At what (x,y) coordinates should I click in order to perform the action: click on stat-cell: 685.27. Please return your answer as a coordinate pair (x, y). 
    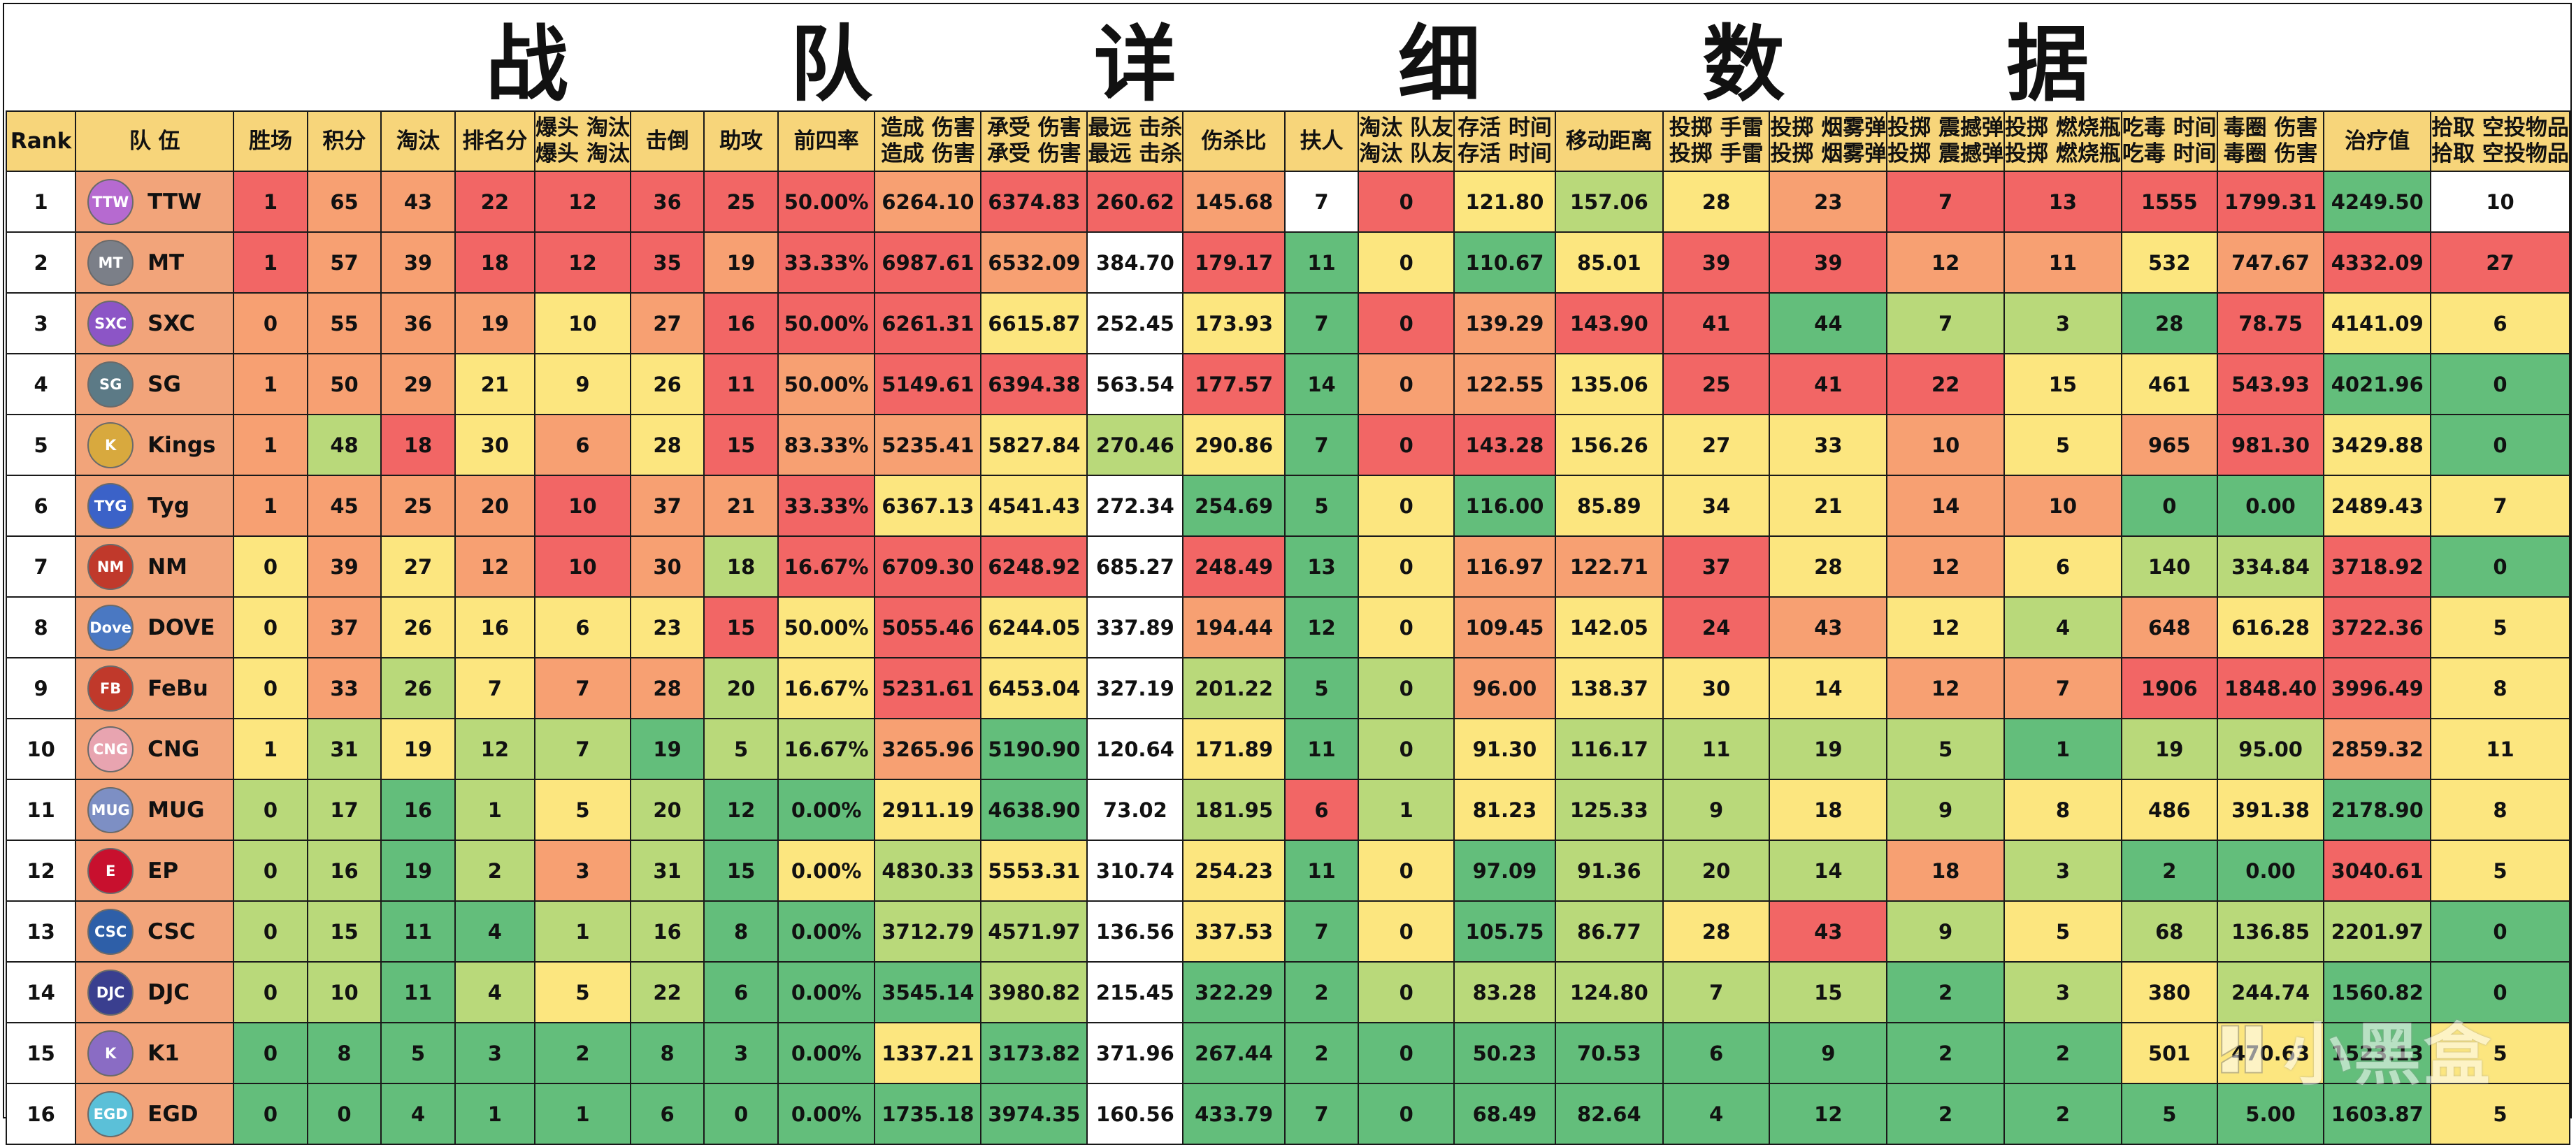
    Looking at the image, I should click on (1135, 566).